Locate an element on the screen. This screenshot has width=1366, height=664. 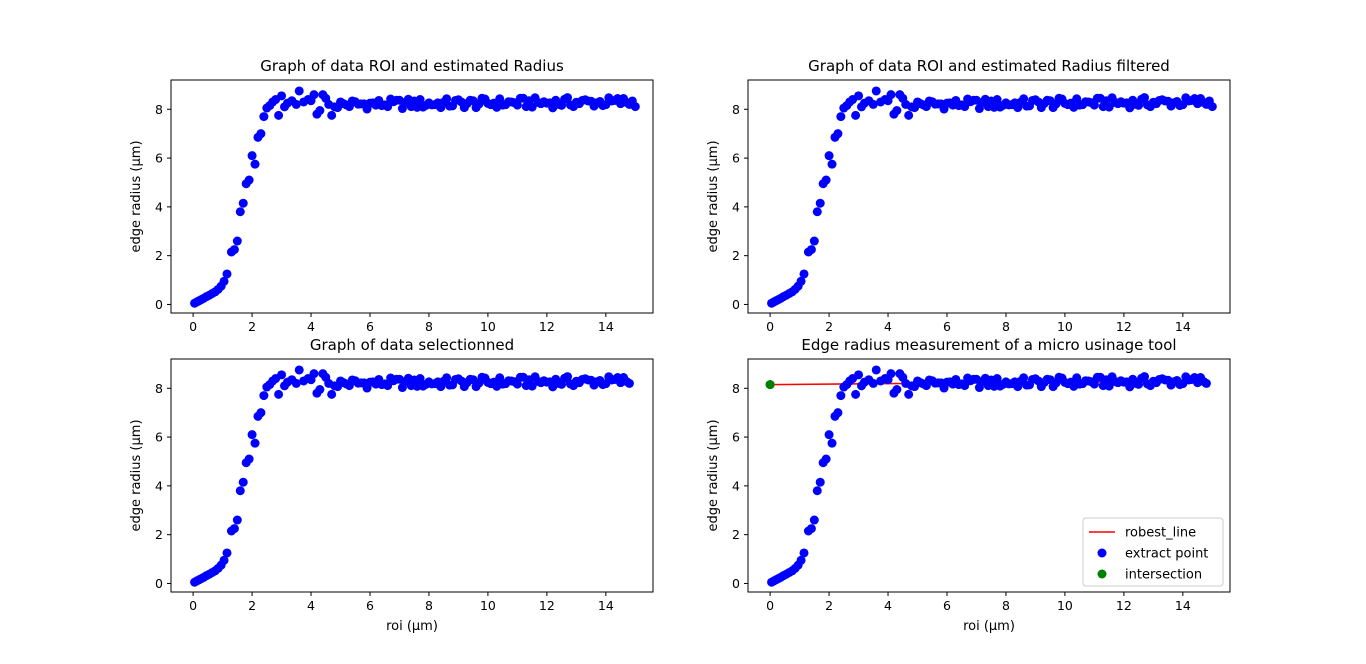
x-axis-label: roi (µm) is located at coordinates (412, 626).